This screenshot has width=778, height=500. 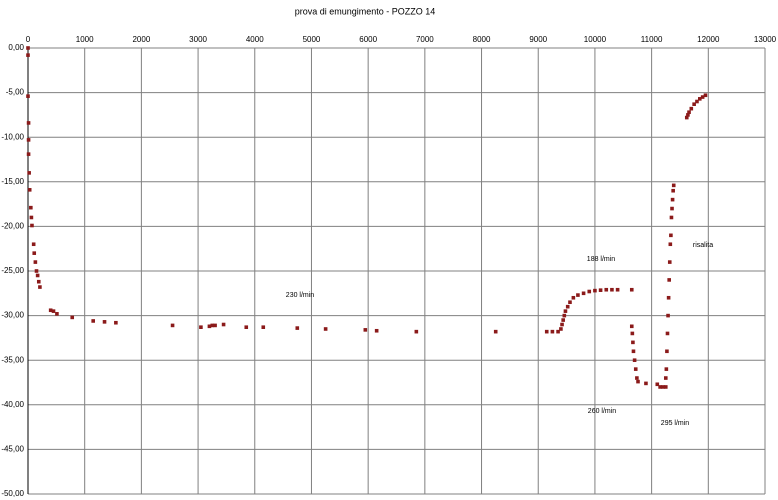 What do you see at coordinates (425, 39) in the screenshot?
I see `x-tick-label: 7000` at bounding box center [425, 39].